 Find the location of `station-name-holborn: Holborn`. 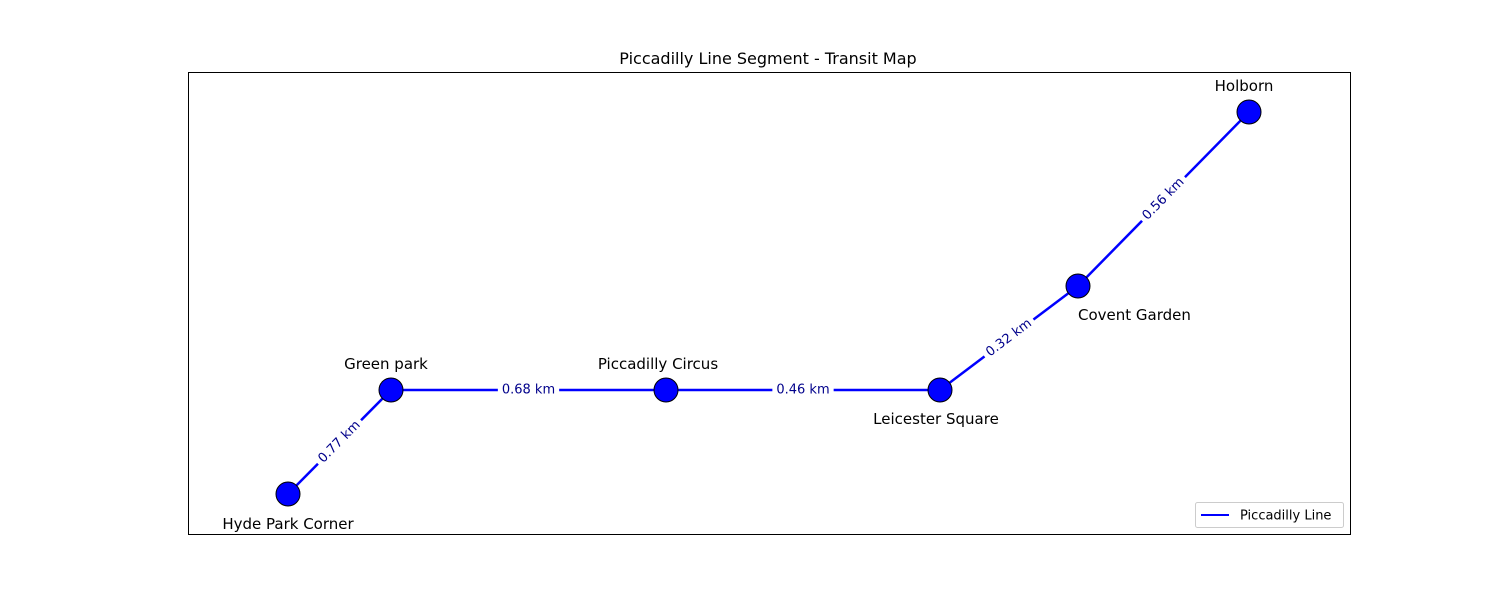

station-name-holborn: Holborn is located at coordinates (1244, 86).